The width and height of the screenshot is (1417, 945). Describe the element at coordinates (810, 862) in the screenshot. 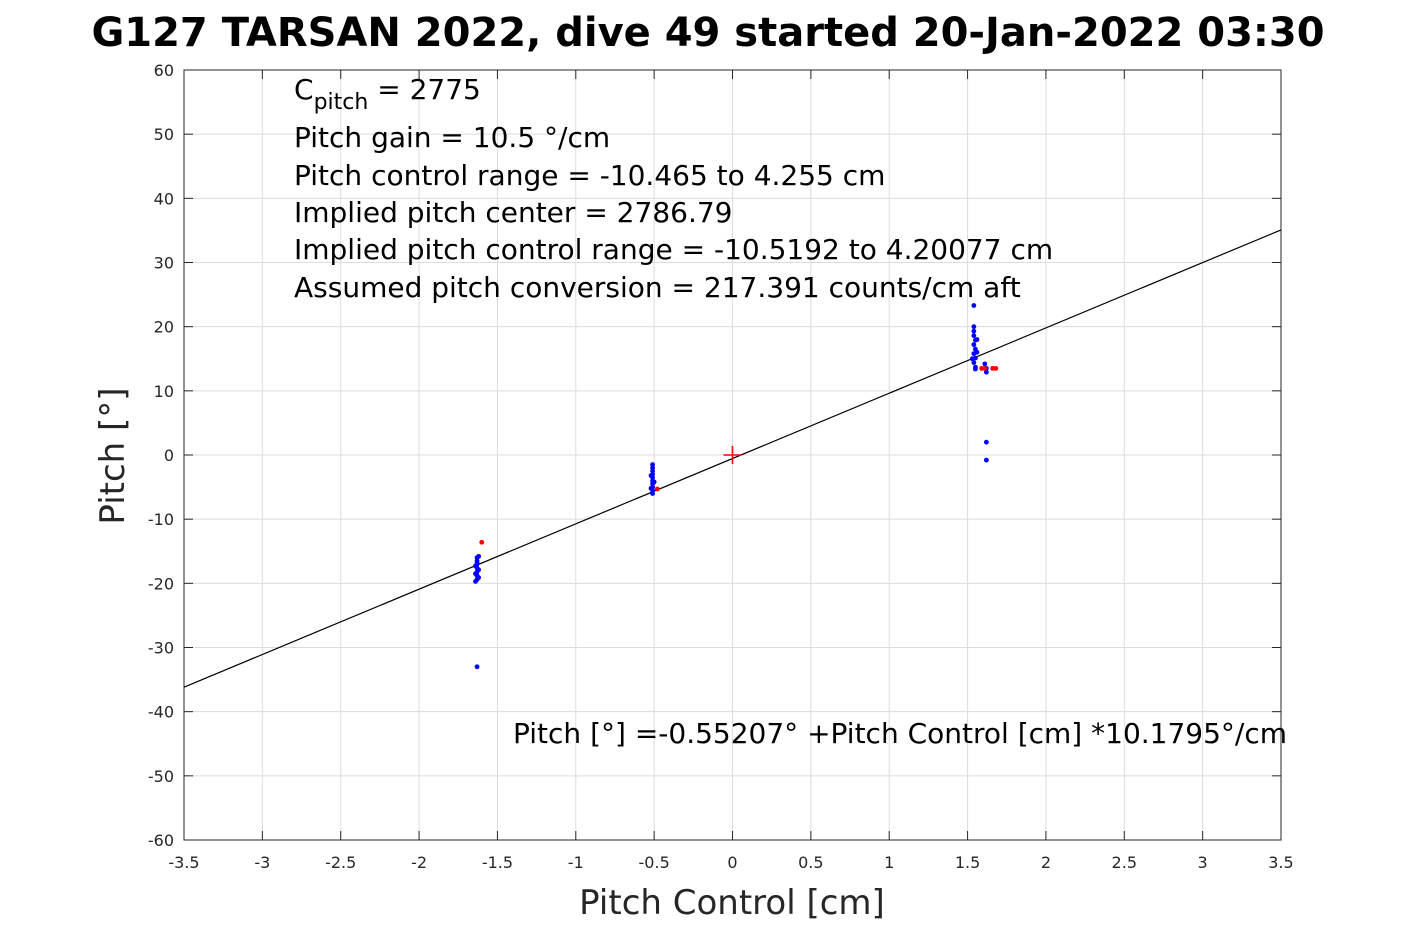

I see `x-tick-label: 0.5` at that location.